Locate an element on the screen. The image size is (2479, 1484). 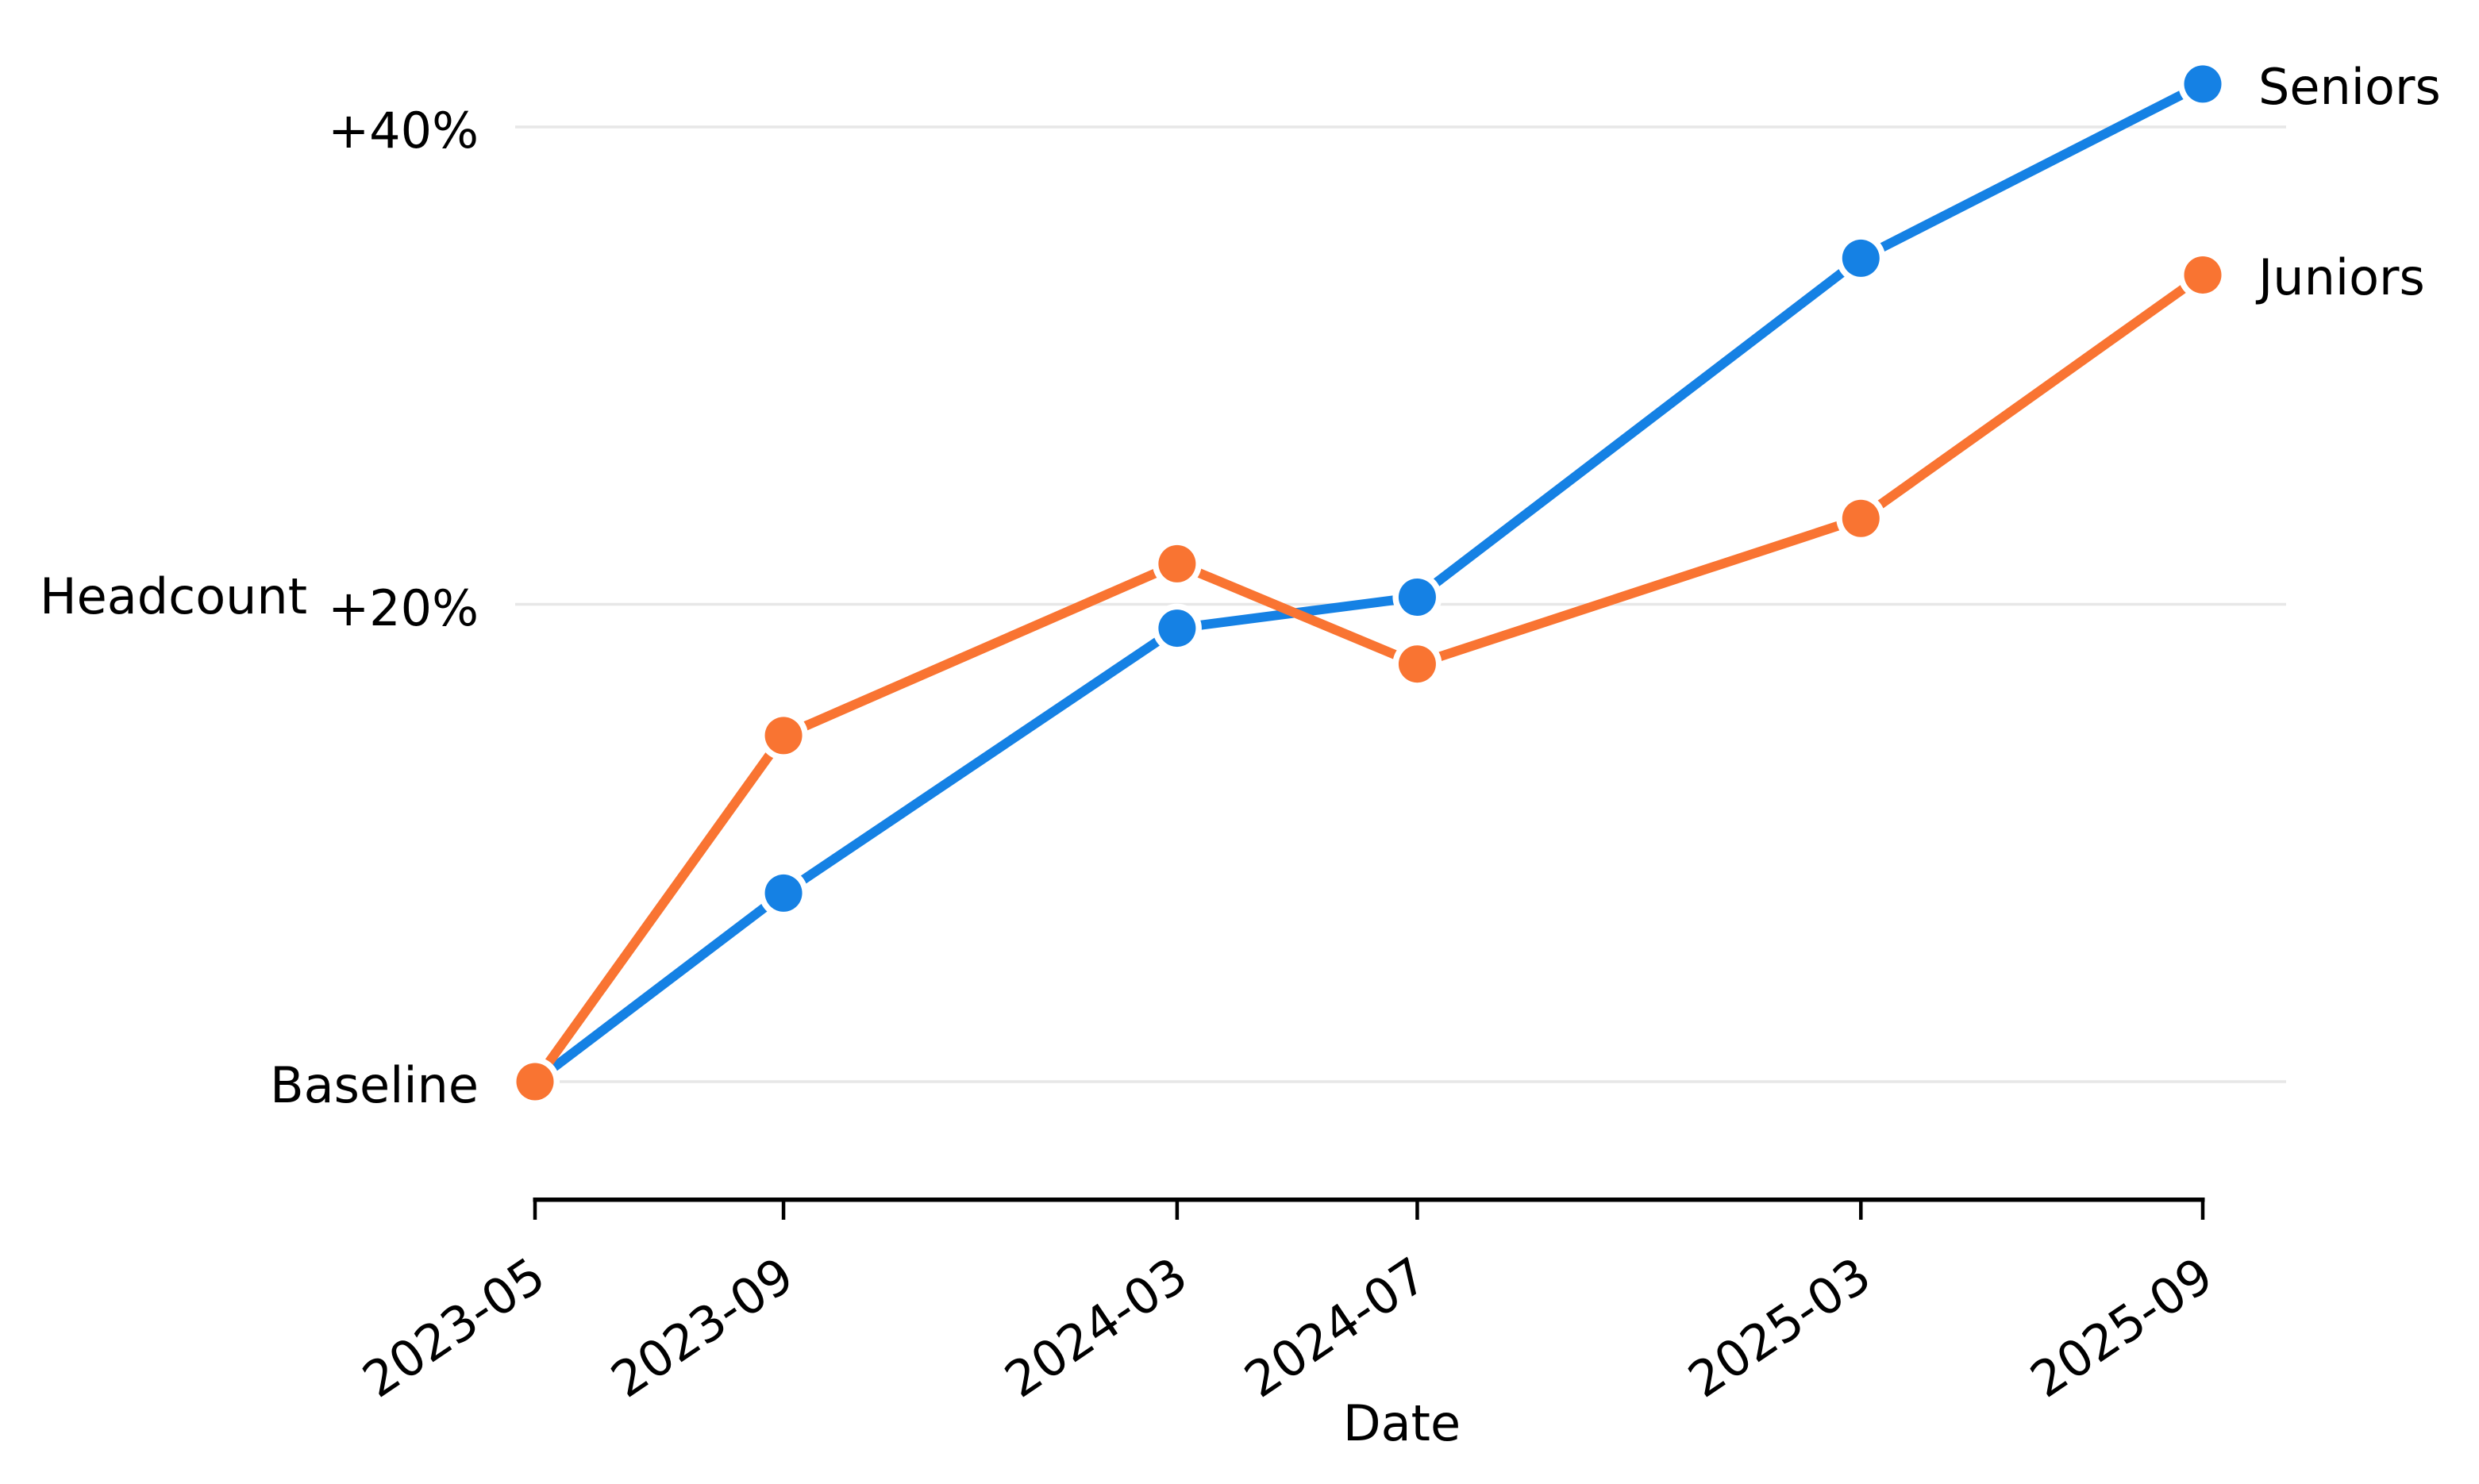
legend-label-juniors: Juniors is located at coordinates (2341, 277).